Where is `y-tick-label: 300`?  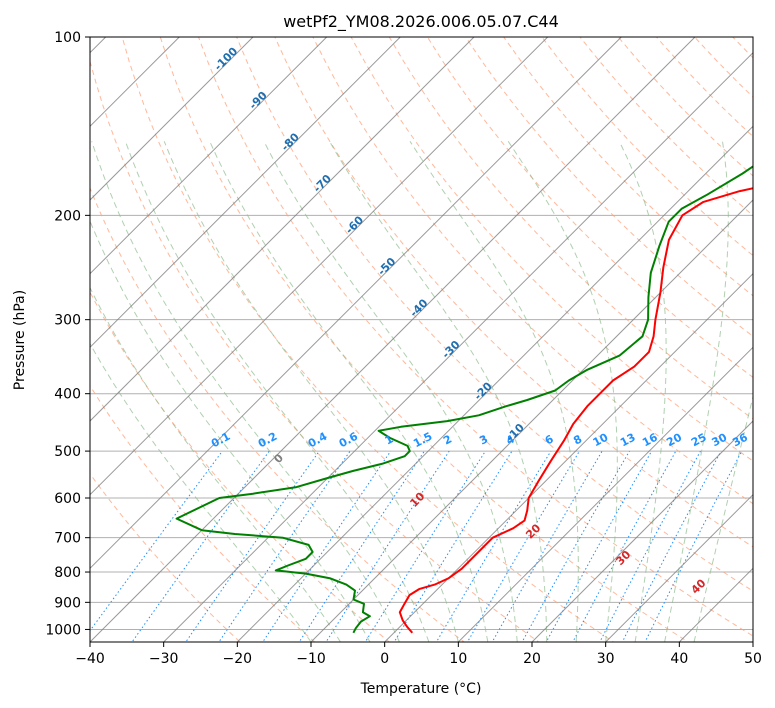 y-tick-label: 300 is located at coordinates (67, 321).